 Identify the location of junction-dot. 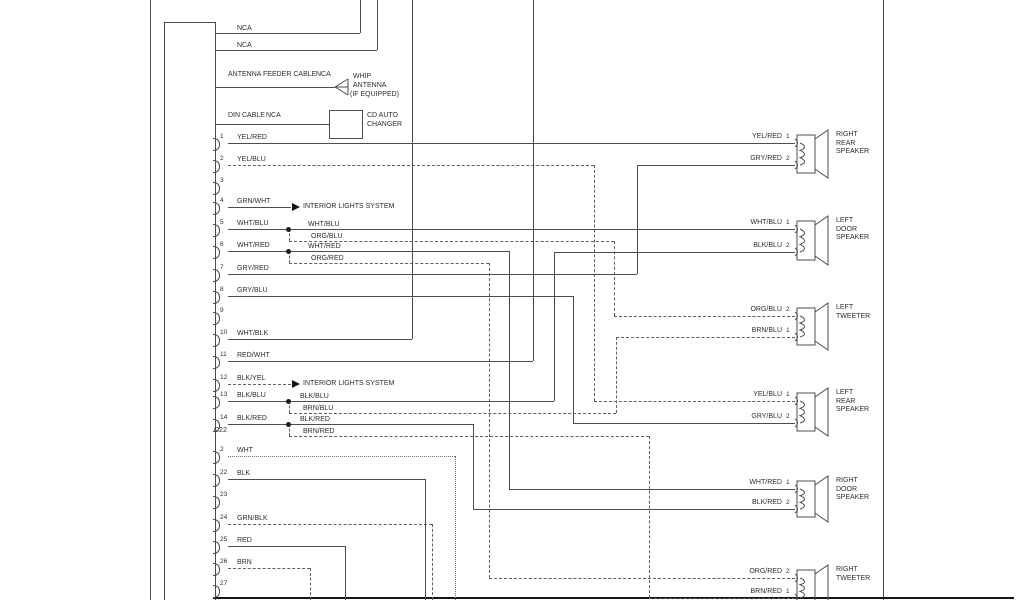
(288, 229).